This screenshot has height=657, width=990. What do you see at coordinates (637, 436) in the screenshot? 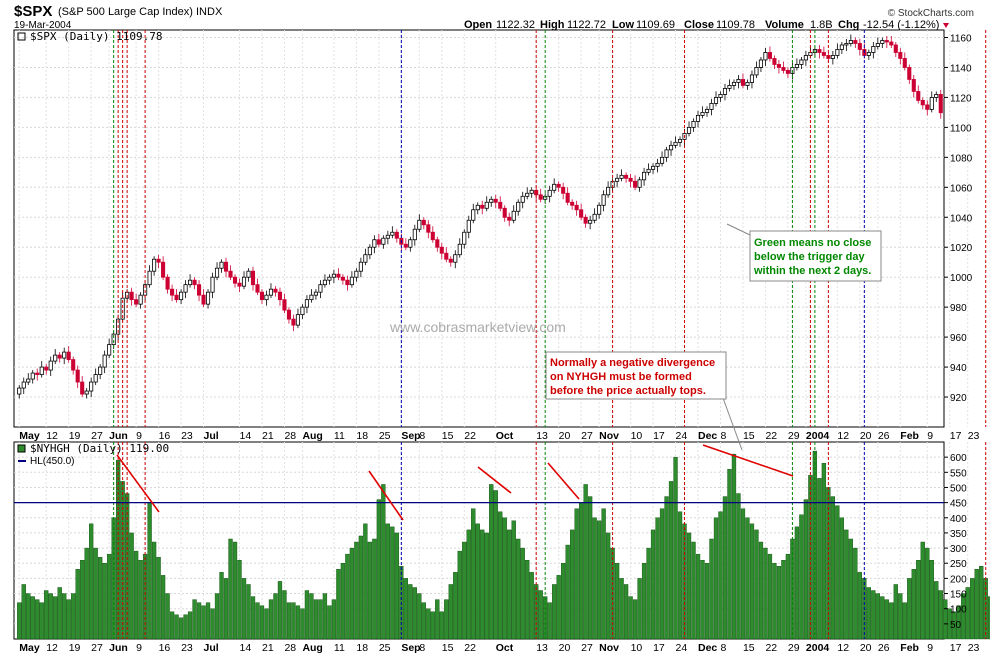
I see `x-tick-label: 10` at bounding box center [637, 436].